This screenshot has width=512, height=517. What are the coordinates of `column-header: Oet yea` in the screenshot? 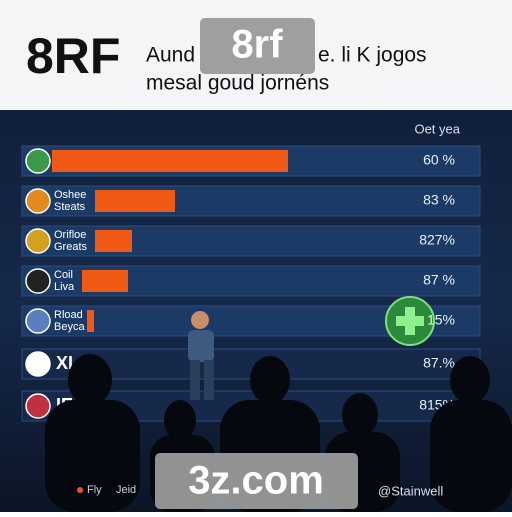 It's located at (437, 128).